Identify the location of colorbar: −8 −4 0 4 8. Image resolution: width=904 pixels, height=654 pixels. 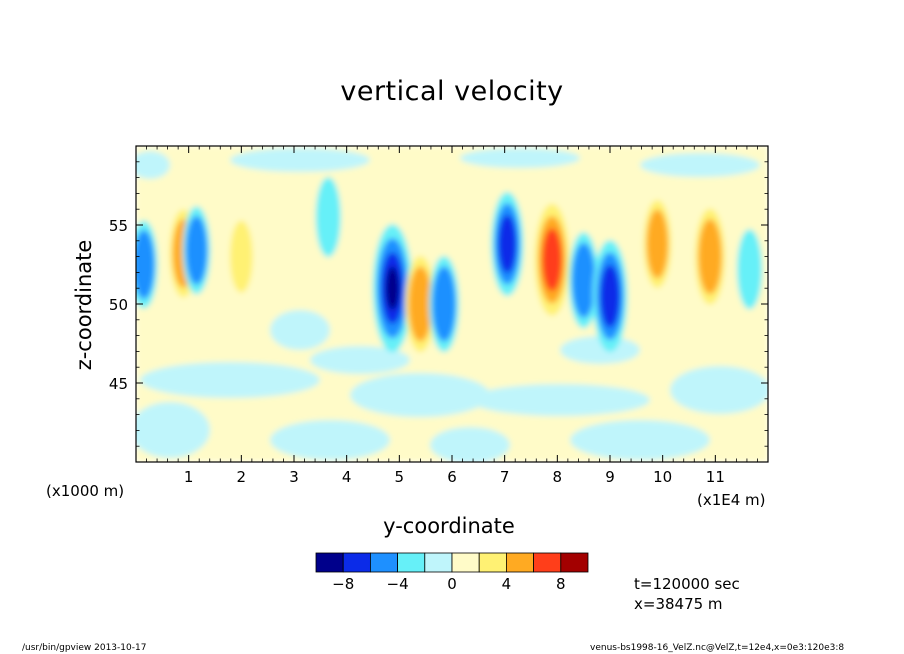
(452, 572).